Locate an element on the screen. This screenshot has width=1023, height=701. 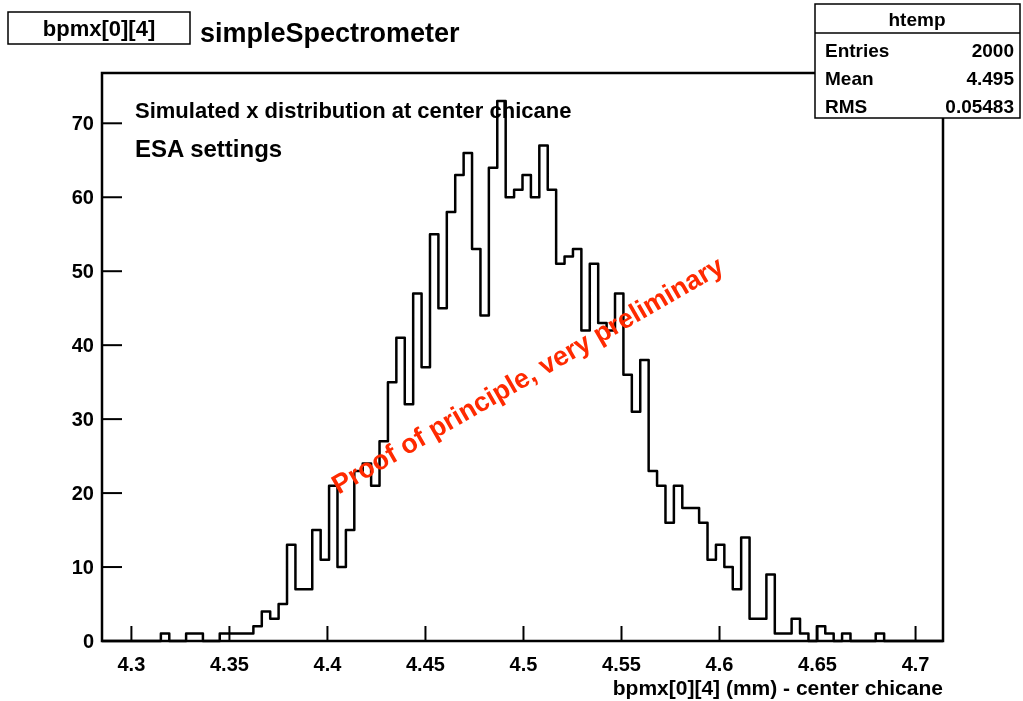
text: 4.495 is located at coordinates (990, 78).